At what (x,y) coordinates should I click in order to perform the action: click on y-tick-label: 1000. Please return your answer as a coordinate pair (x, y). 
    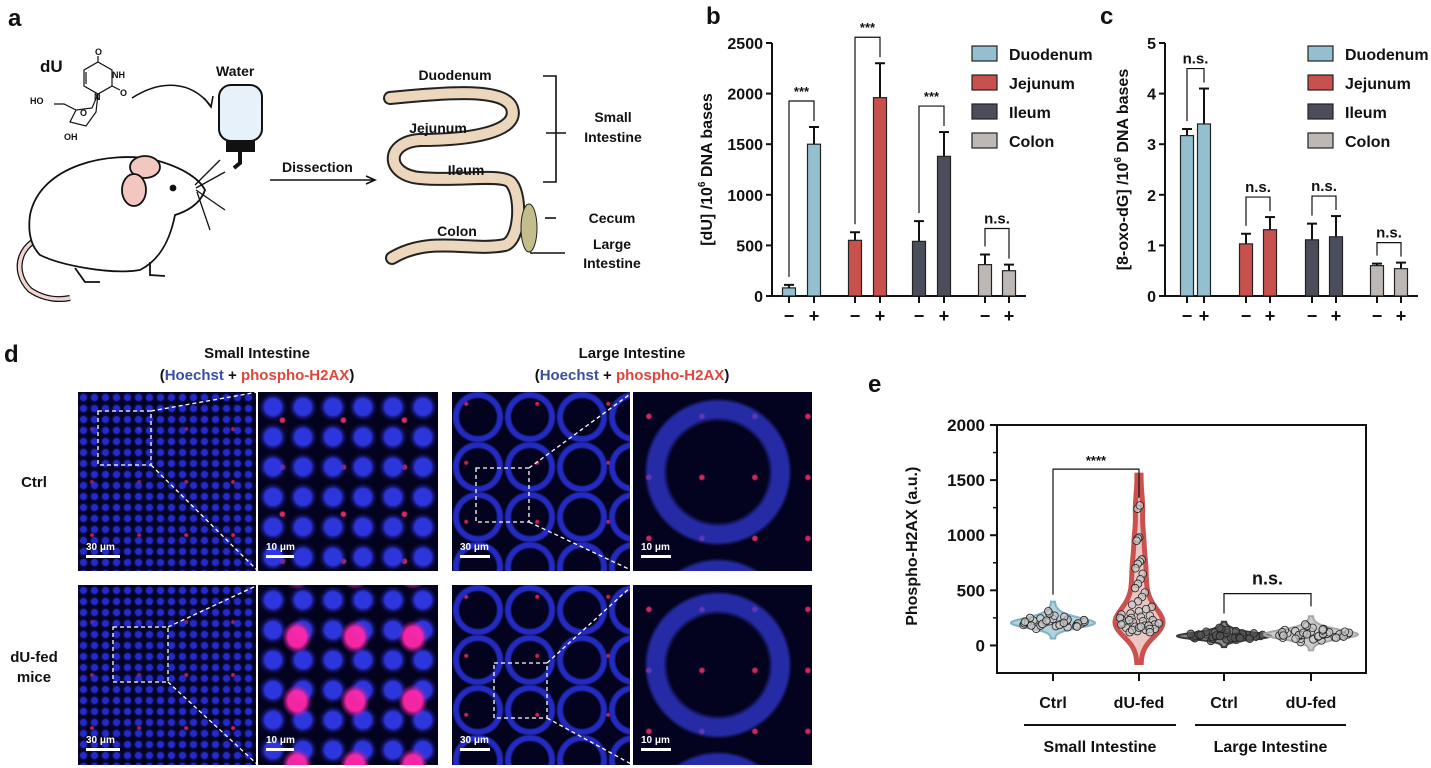
    Looking at the image, I should click on (745, 196).